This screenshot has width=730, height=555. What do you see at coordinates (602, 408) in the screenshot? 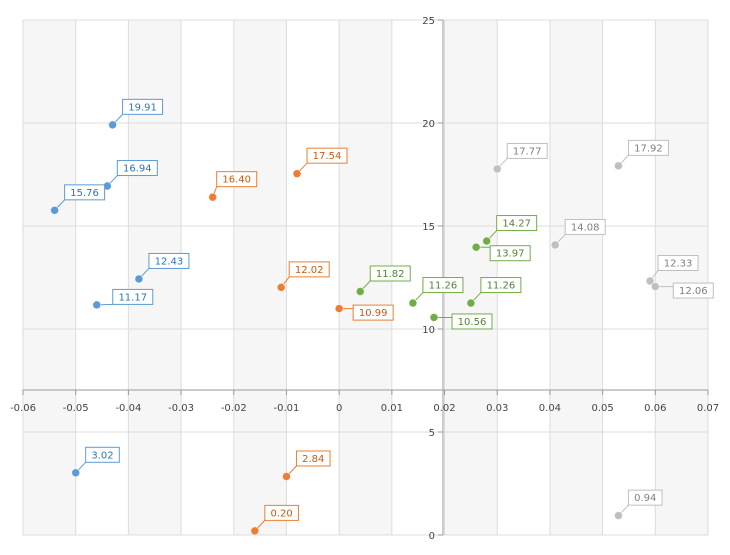
I see `x-tick-label: 0.05` at bounding box center [602, 408].